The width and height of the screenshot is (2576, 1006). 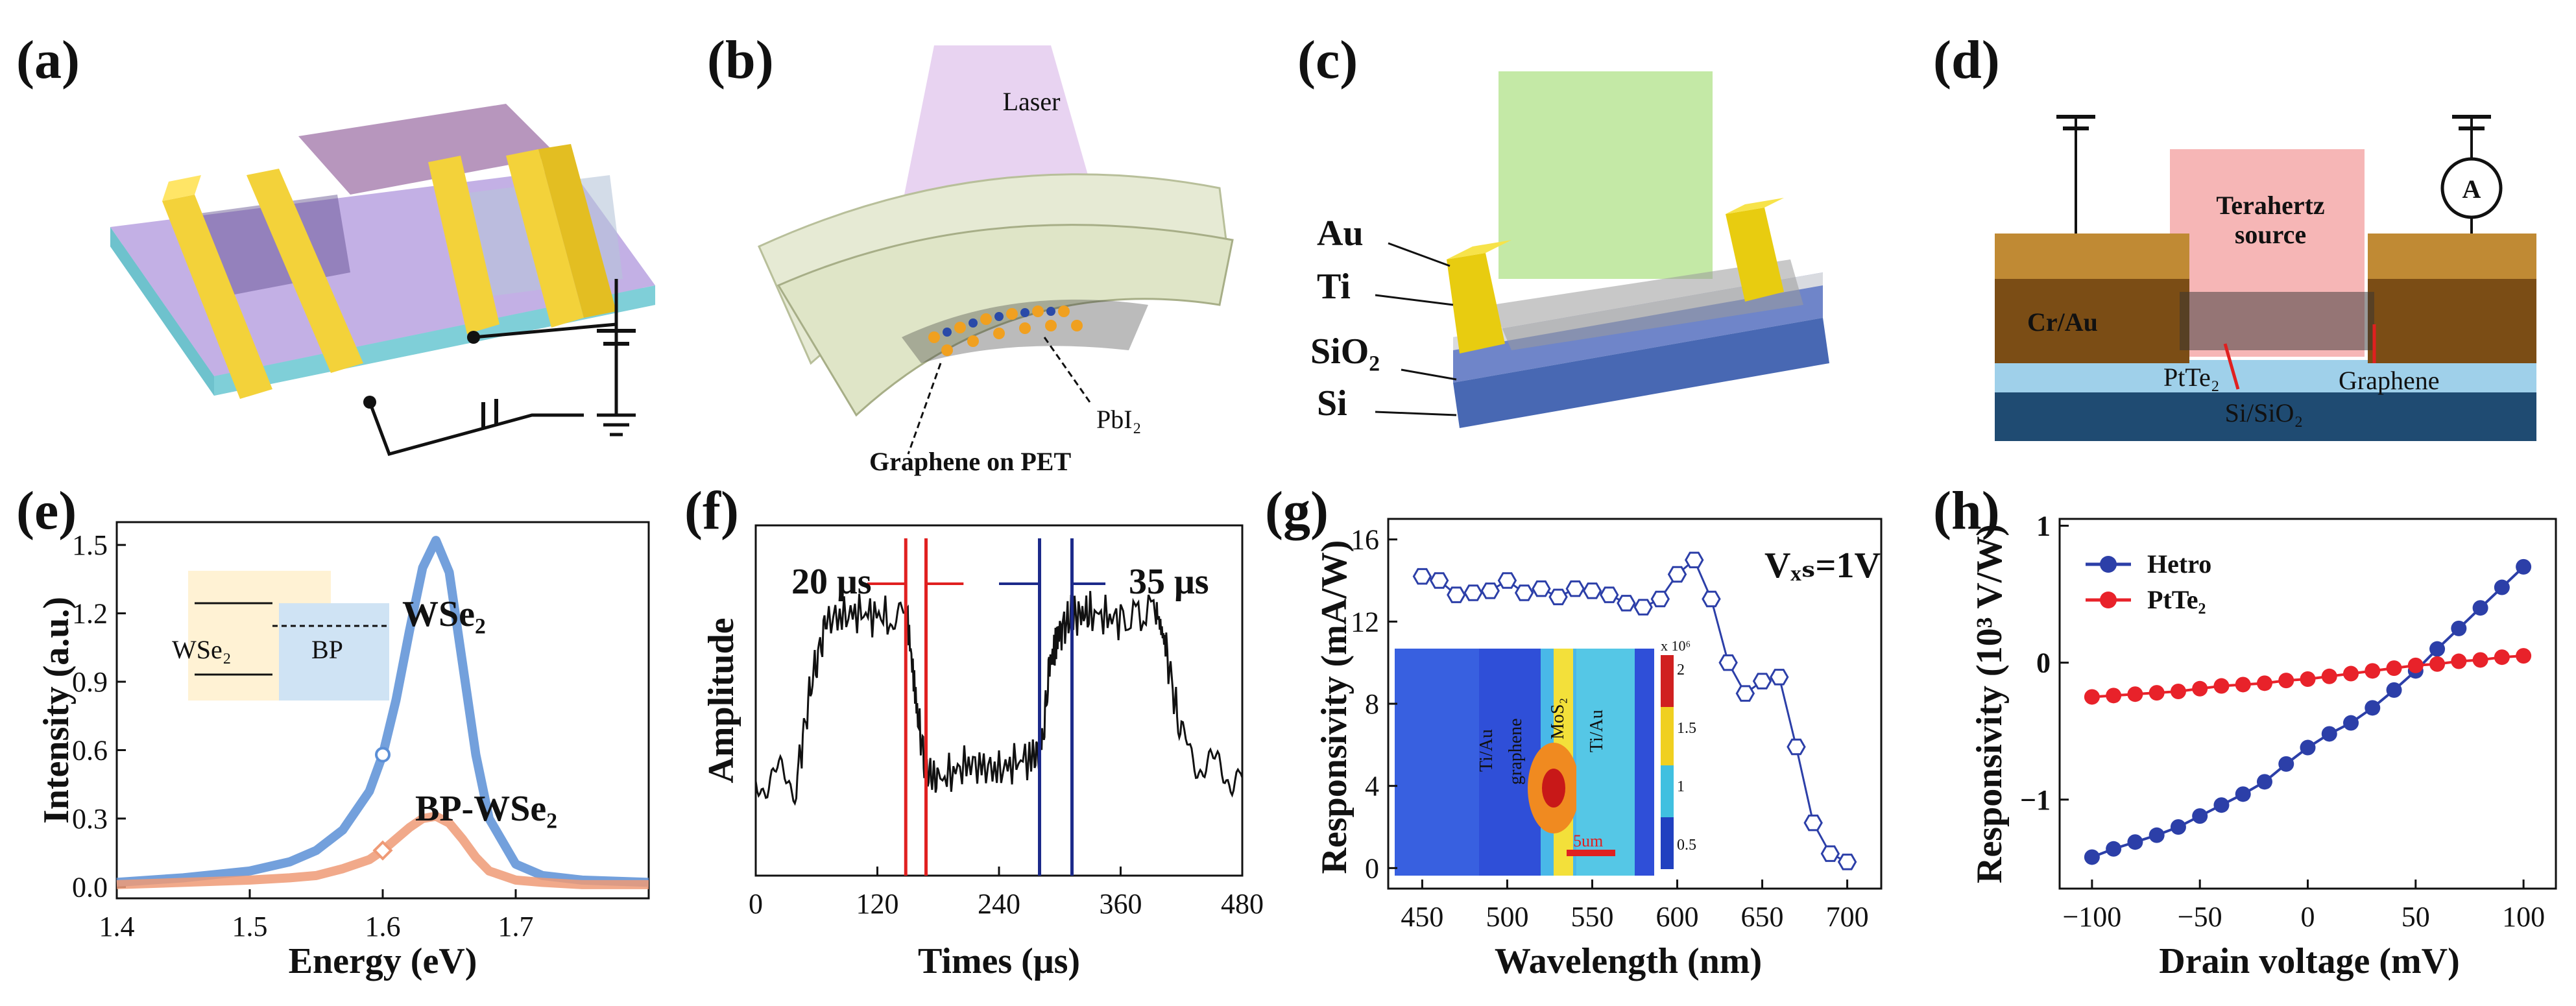 I want to click on chart-h-xtick-label: 100, so click(x=2523, y=917).